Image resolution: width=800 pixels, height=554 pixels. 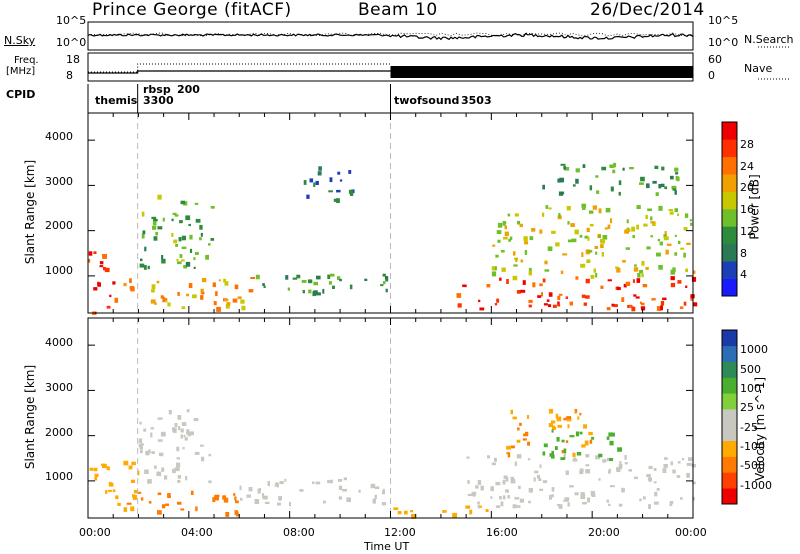 I want to click on freq-unit-label: [MHz], so click(x=21, y=71).